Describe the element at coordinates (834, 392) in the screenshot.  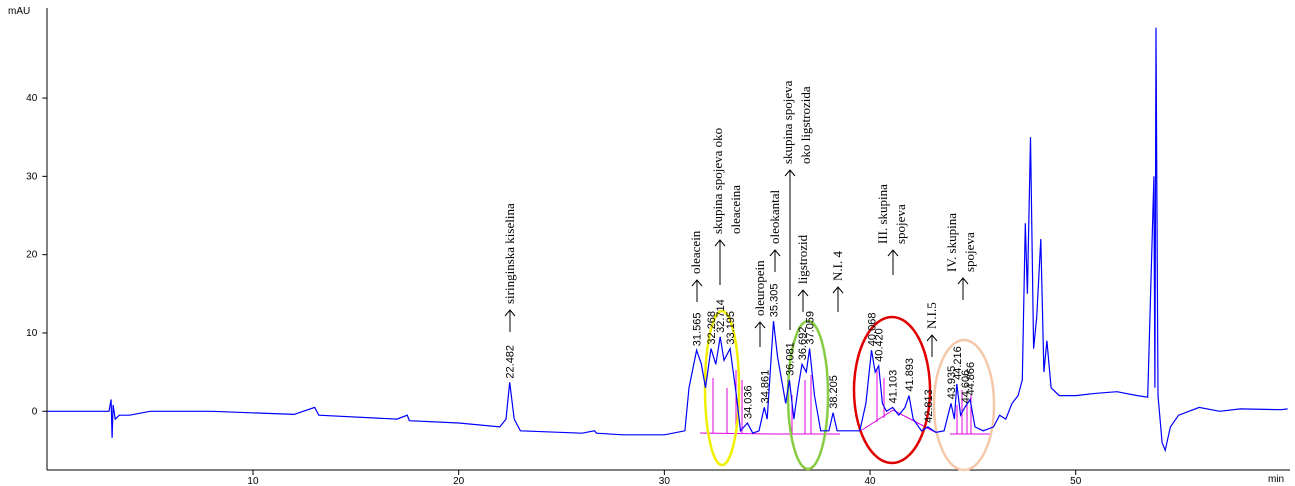
I see `peak-label: 38.205` at that location.